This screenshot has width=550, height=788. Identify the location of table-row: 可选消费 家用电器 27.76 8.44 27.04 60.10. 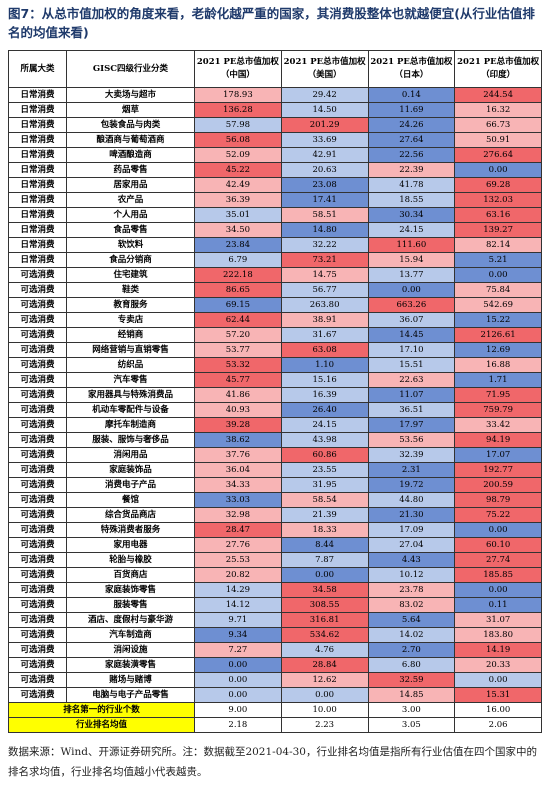
(275, 545).